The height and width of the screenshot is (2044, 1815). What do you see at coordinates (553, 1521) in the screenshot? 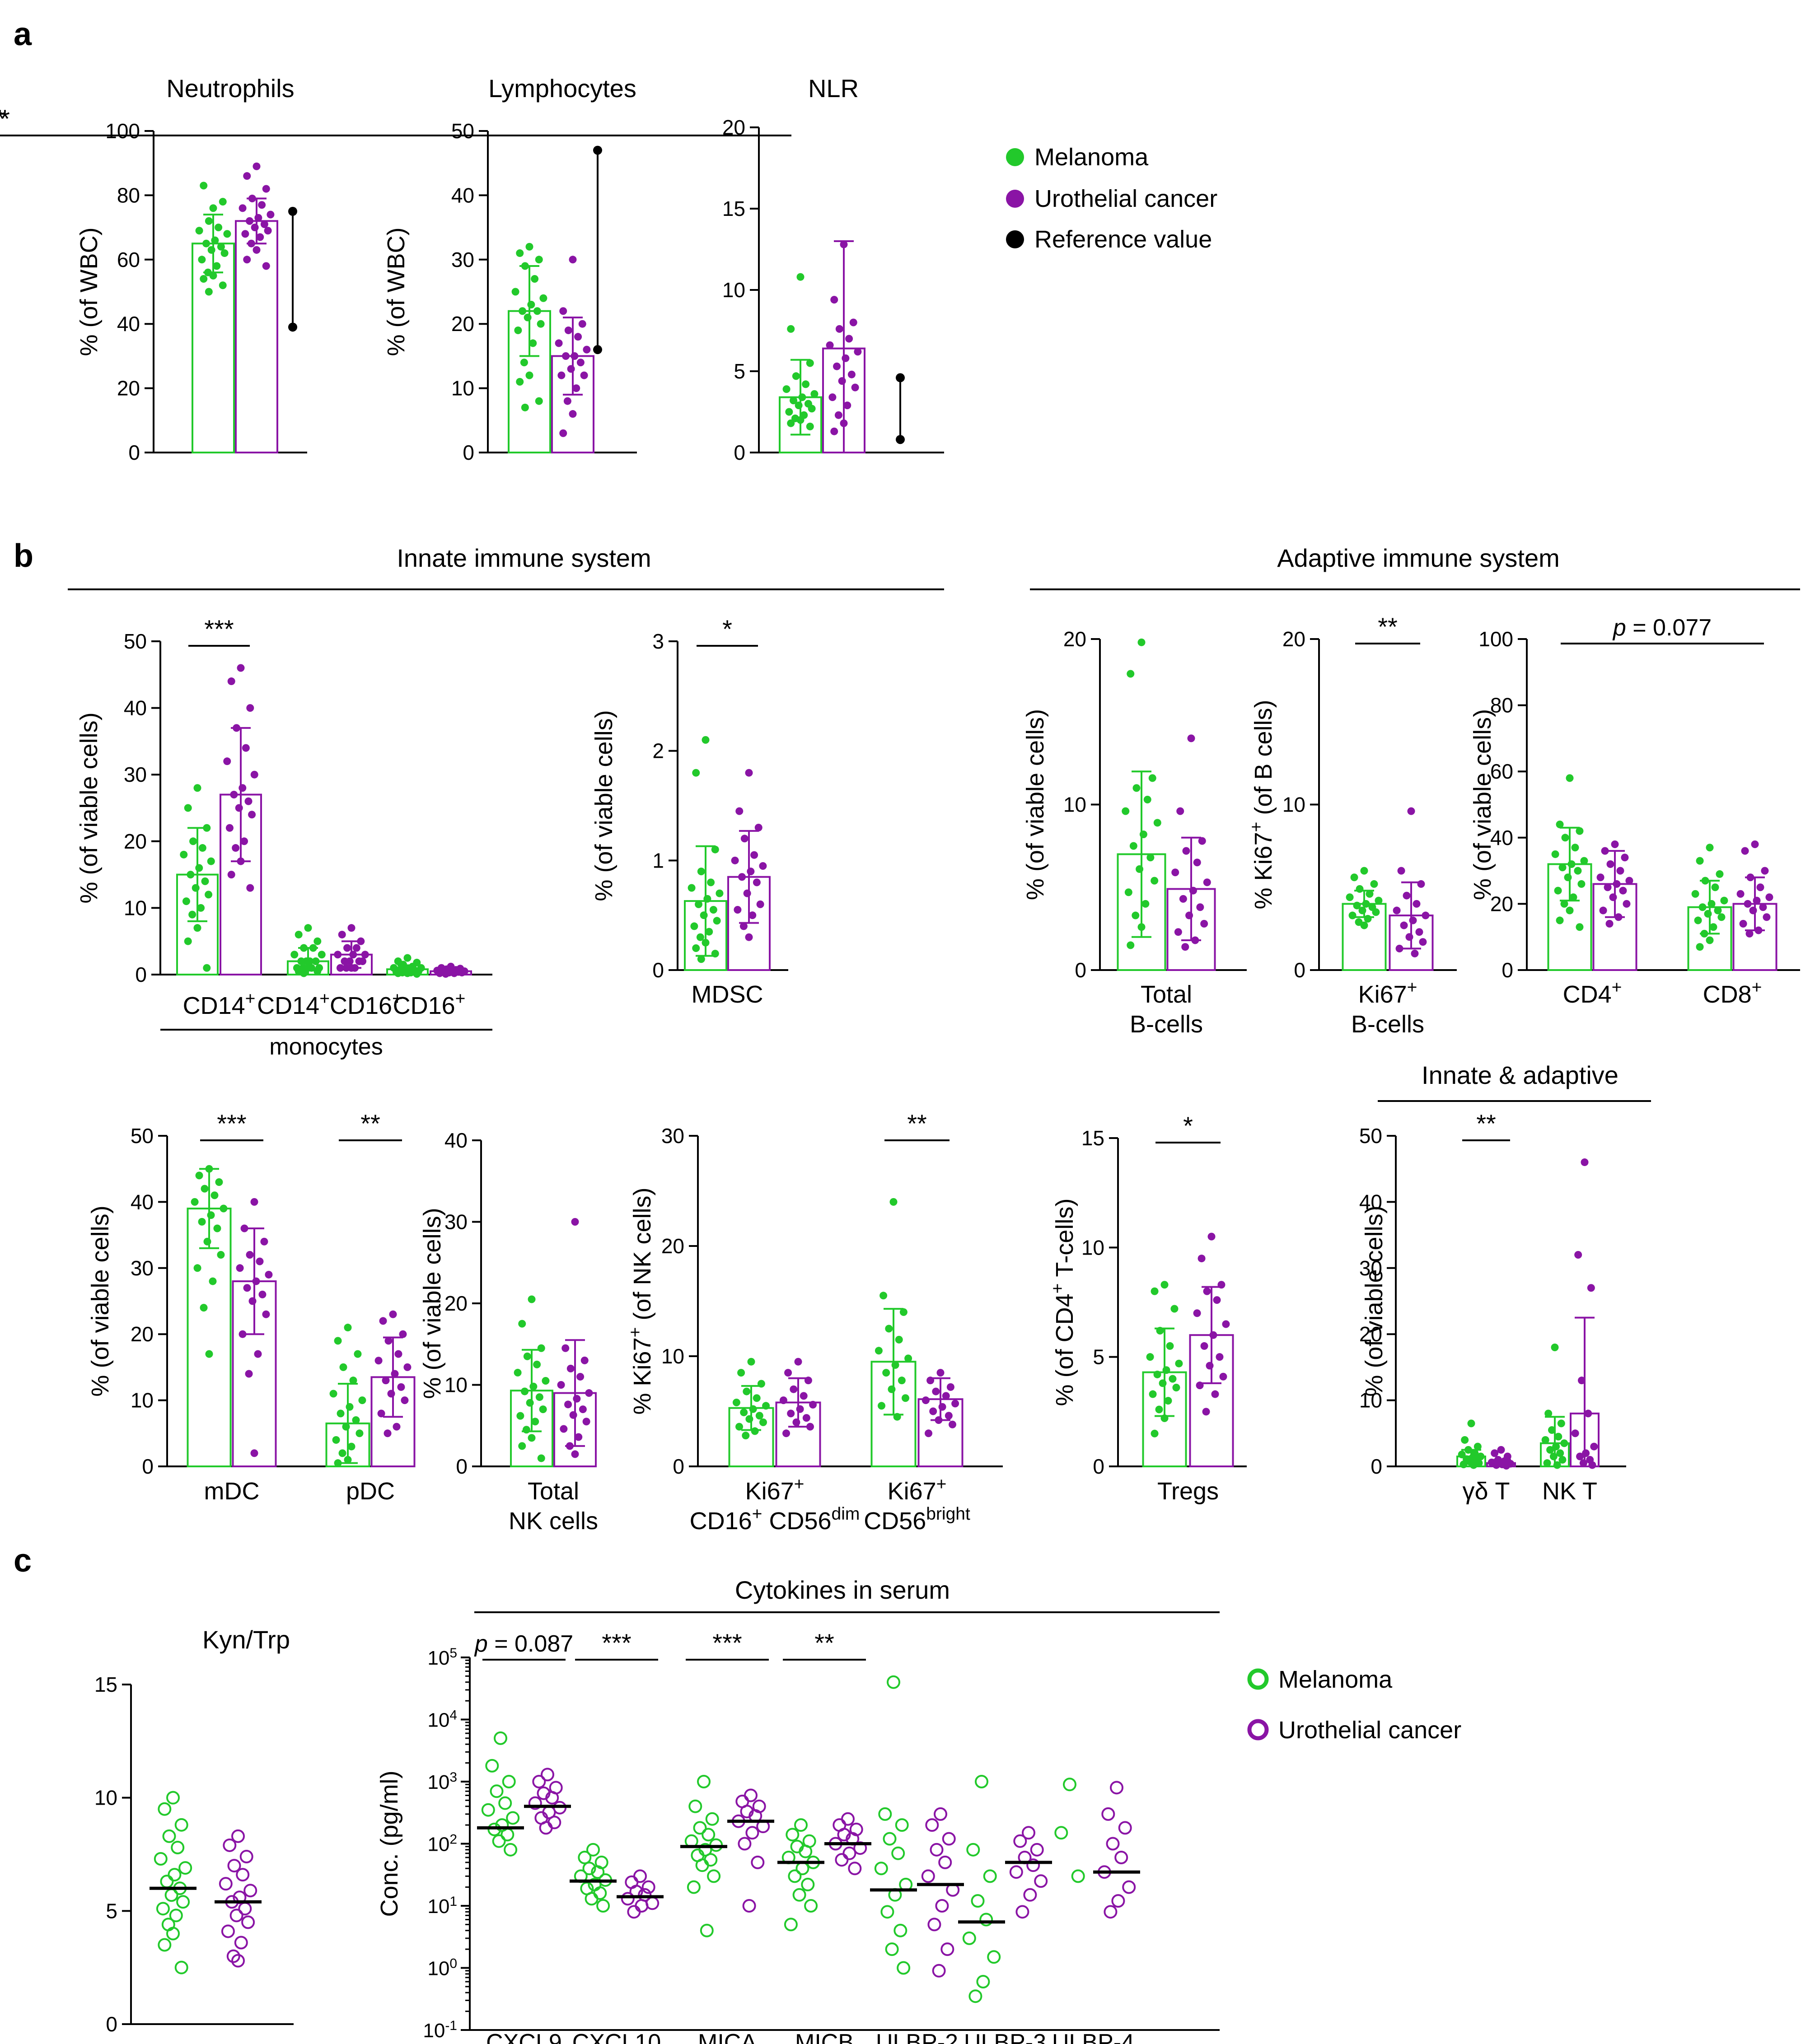
I see `category-label: NK cells` at bounding box center [553, 1521].